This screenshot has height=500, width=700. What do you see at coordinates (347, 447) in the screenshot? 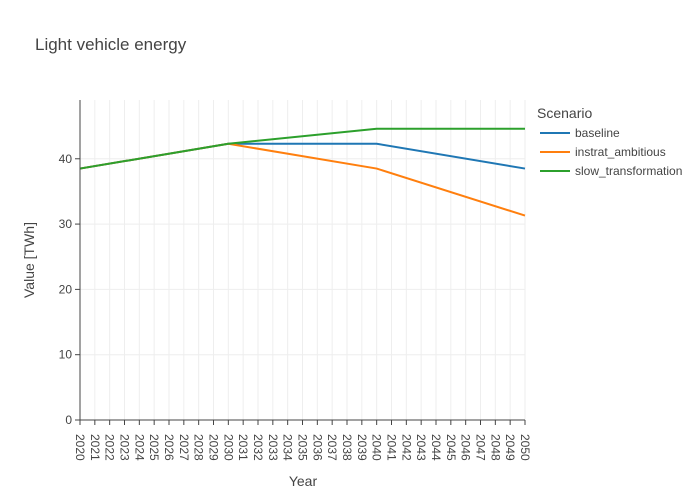
I see `x-tick-label: 2038` at bounding box center [347, 447].